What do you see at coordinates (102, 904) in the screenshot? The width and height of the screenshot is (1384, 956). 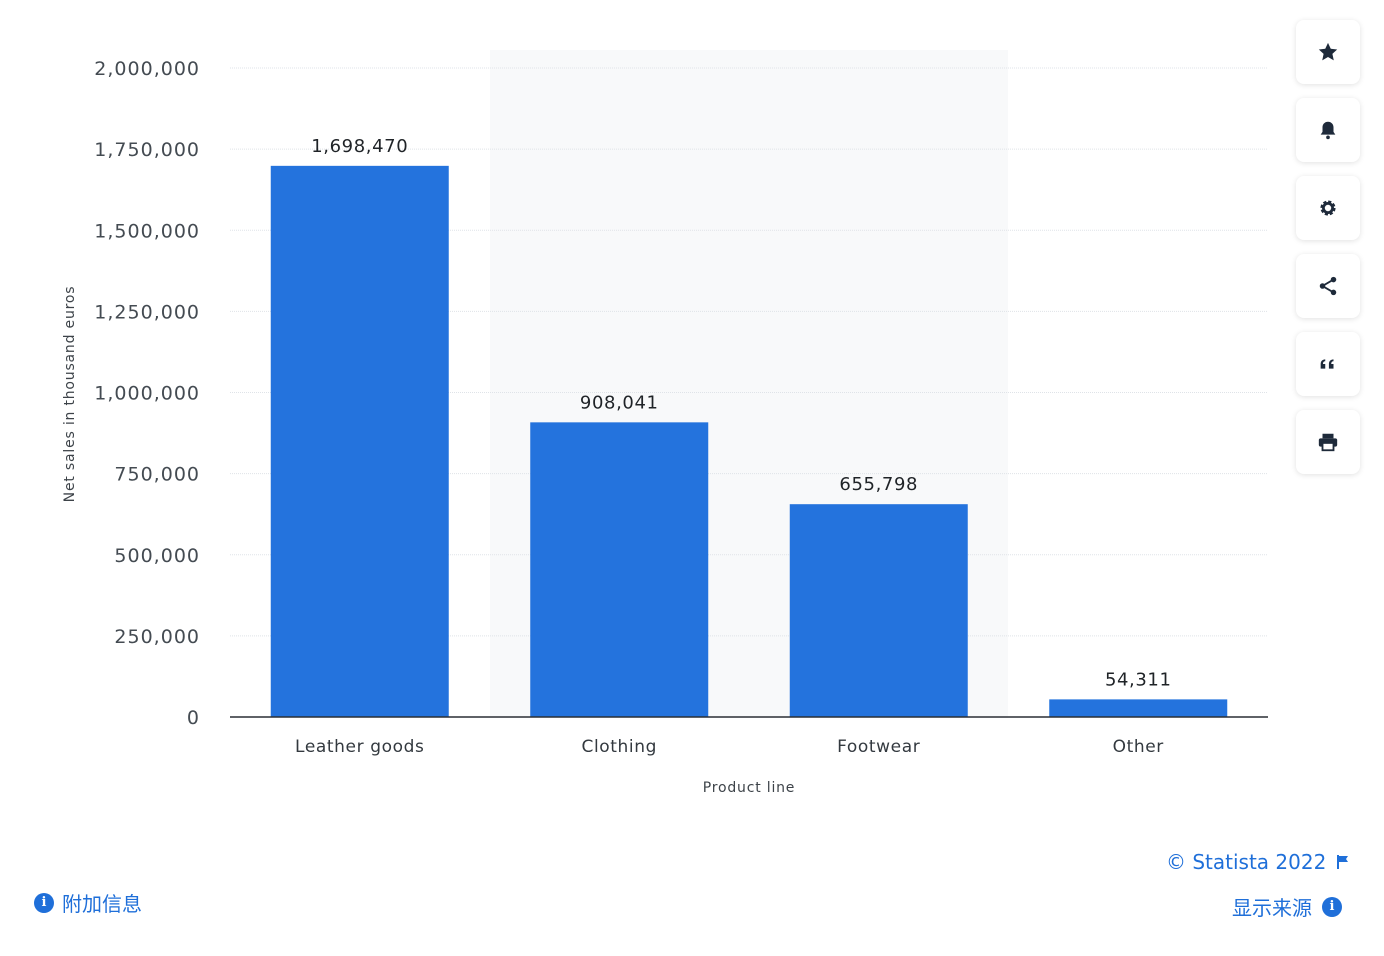 I see `additional-info-label: 附加信息` at bounding box center [102, 904].